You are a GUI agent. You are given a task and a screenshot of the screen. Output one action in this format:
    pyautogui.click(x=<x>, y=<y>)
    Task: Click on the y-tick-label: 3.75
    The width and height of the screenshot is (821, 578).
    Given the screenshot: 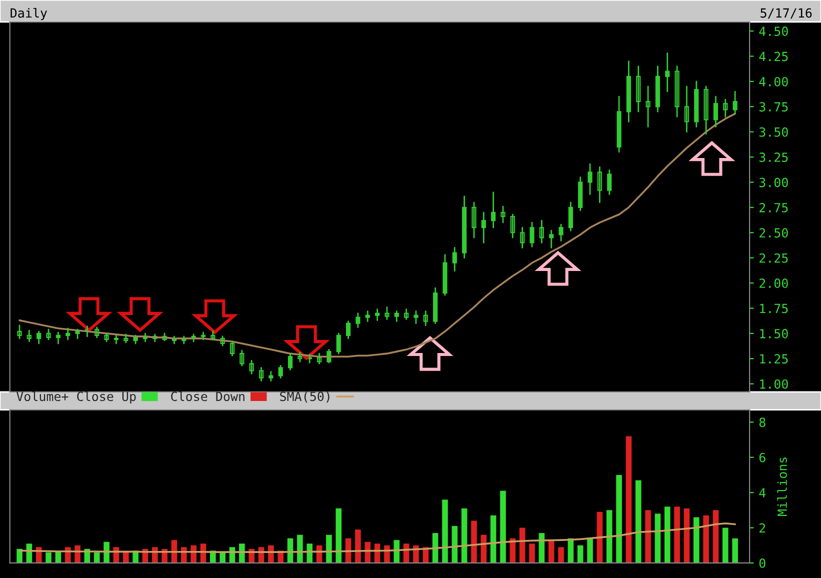 What is the action you would take?
    pyautogui.click(x=773, y=107)
    